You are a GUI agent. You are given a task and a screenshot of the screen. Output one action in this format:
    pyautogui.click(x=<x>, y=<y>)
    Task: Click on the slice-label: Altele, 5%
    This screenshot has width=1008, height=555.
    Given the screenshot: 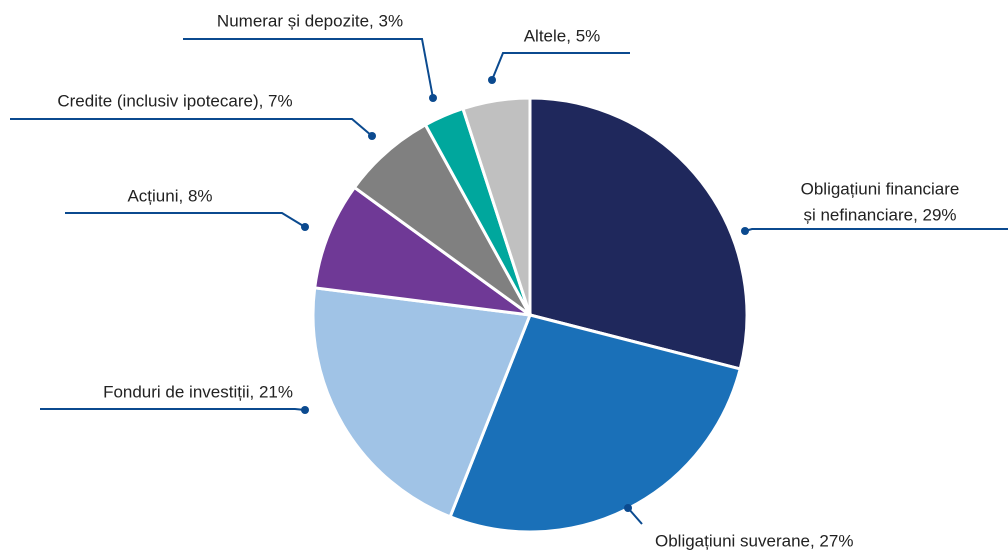 What is the action you would take?
    pyautogui.click(x=562, y=35)
    